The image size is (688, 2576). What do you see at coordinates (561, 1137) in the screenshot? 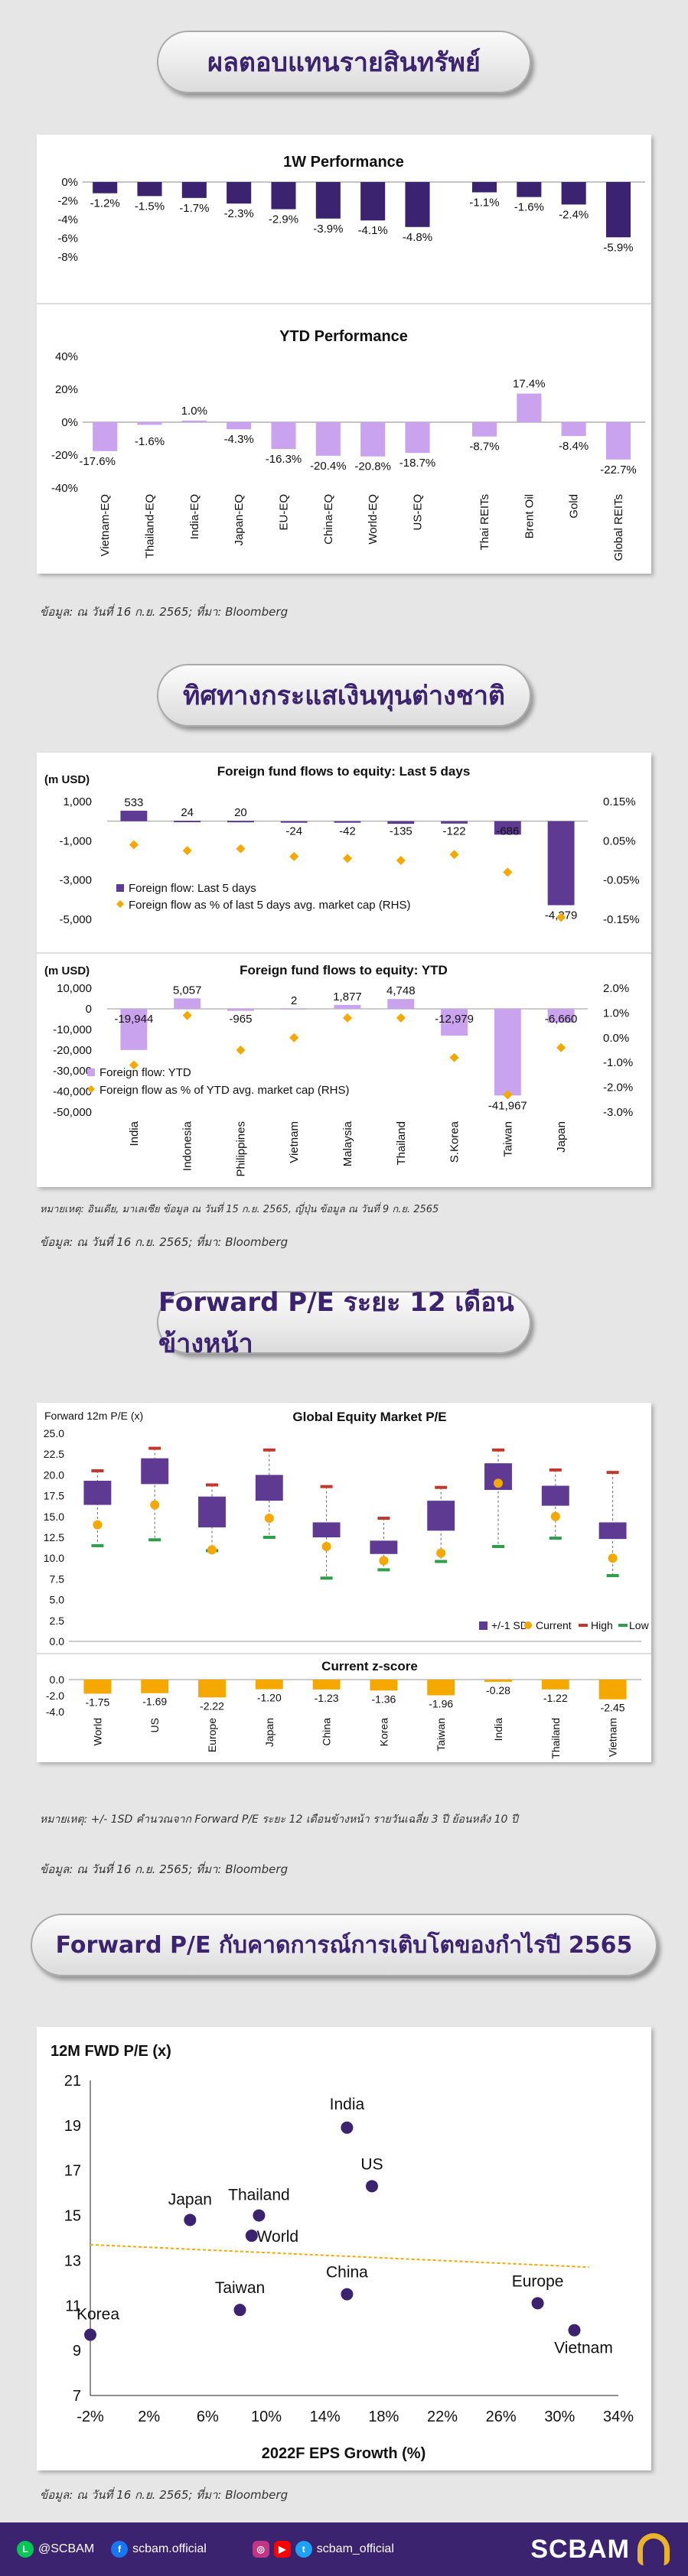
I see `x-category-label: Japan` at bounding box center [561, 1137].